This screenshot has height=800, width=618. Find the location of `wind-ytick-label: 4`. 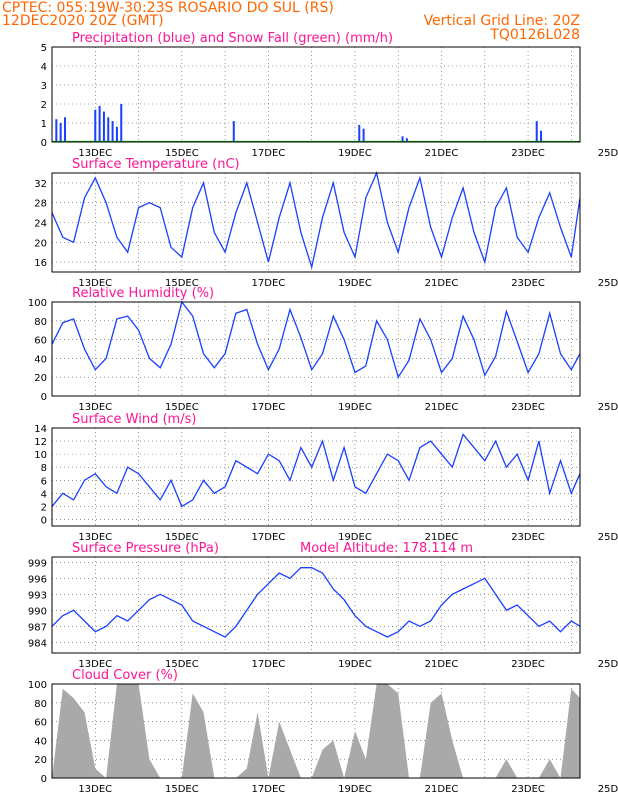

wind-ytick-label: 4 is located at coordinates (44, 494).